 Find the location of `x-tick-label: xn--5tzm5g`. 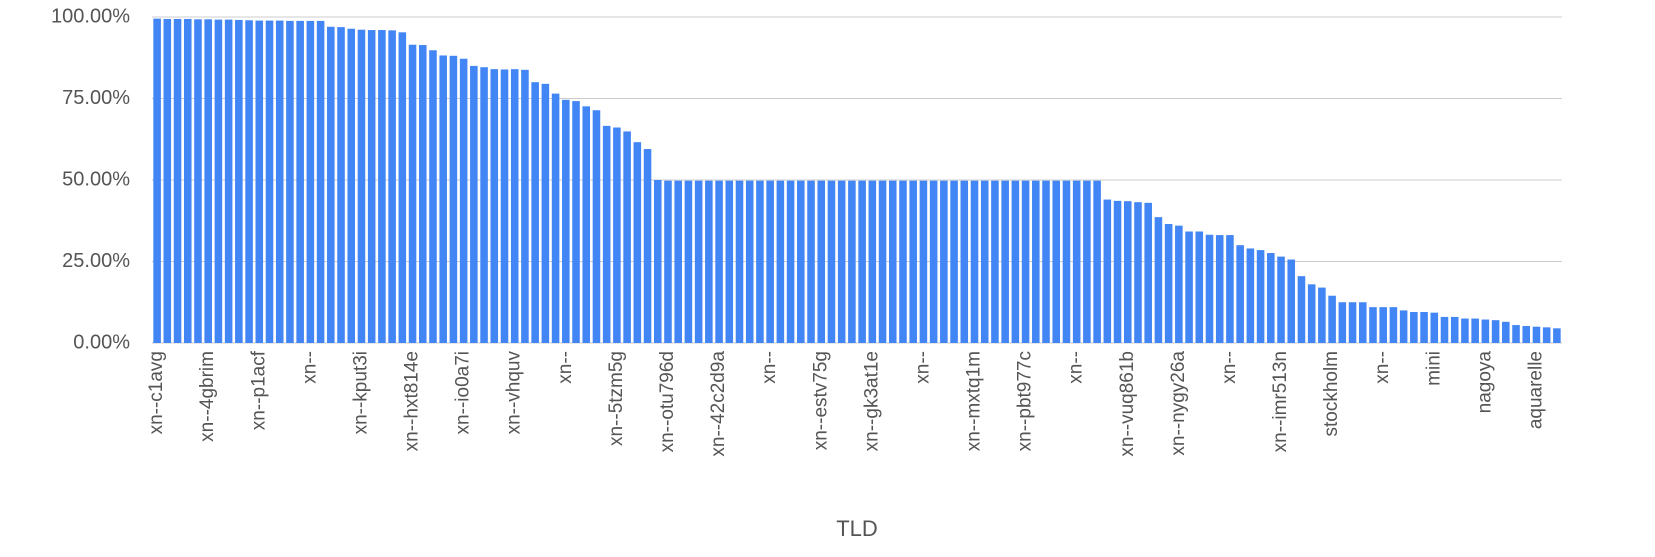

x-tick-label: xn--5tzm5g is located at coordinates (616, 398).